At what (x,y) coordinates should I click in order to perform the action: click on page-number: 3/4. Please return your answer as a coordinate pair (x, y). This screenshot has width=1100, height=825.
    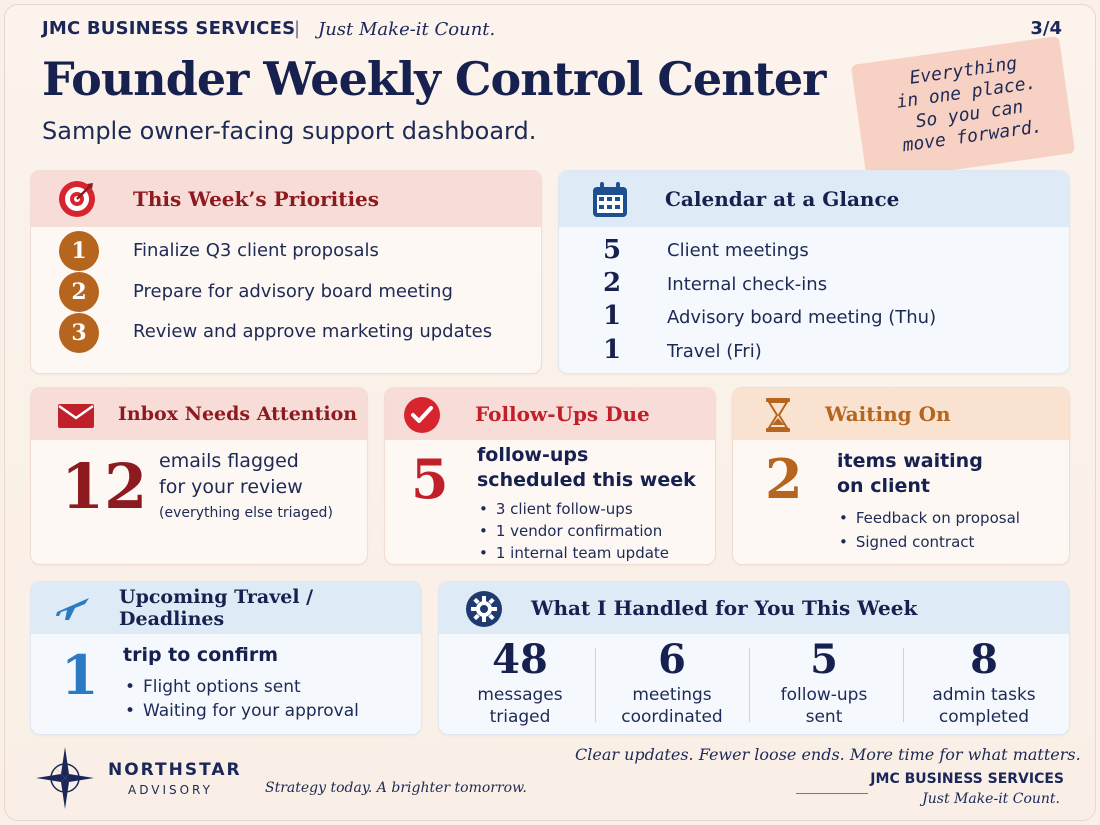
    Looking at the image, I should click on (1046, 28).